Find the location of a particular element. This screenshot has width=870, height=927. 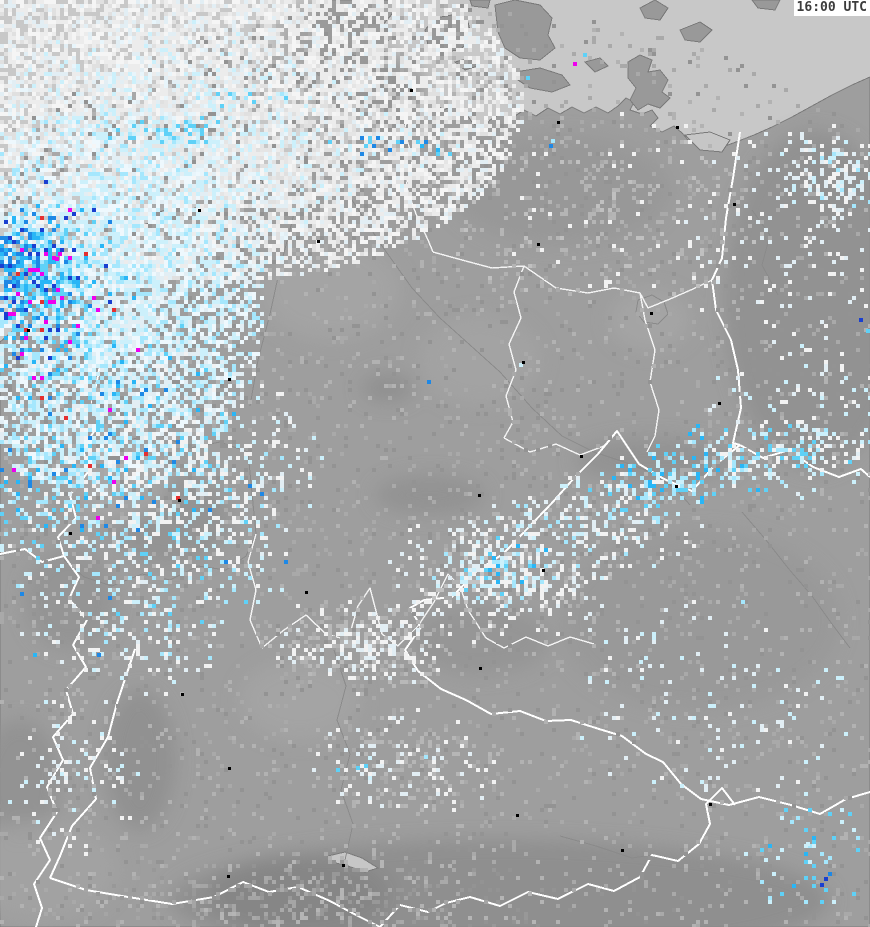

timestamp-label: 16:00 UTC is located at coordinates (831, 8).